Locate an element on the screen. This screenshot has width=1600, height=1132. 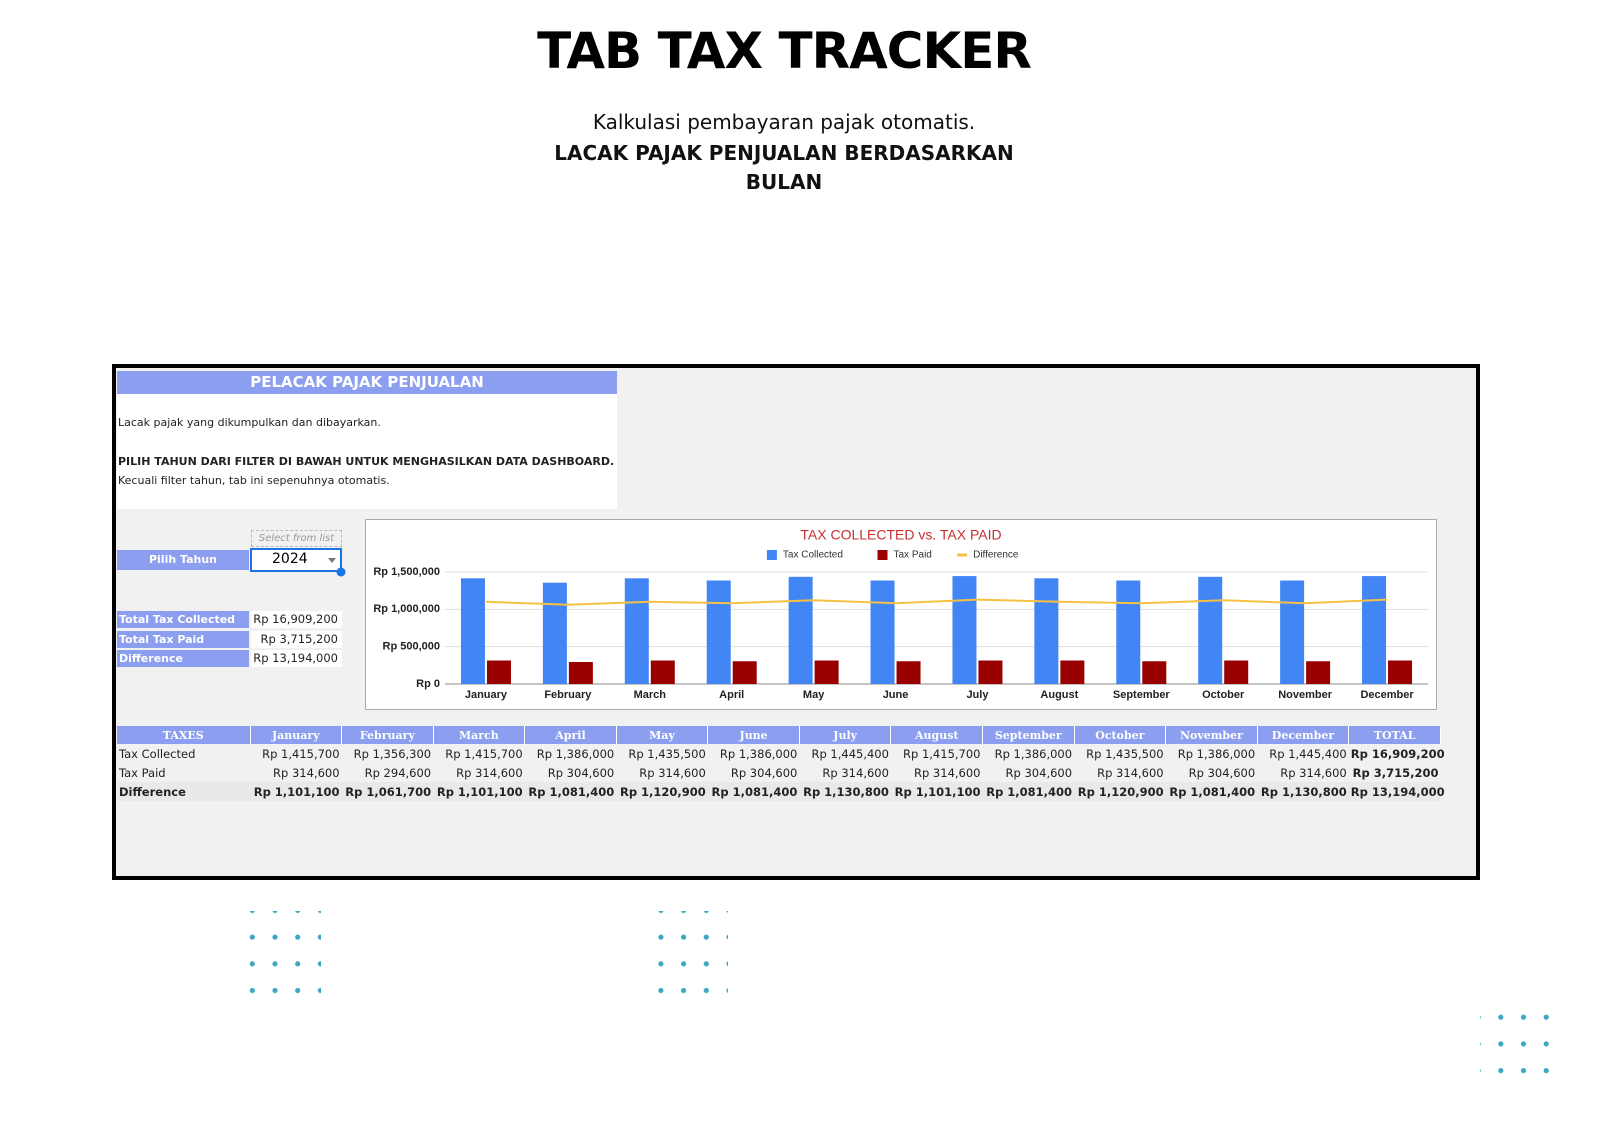
header-cell: March is located at coordinates (479, 735).